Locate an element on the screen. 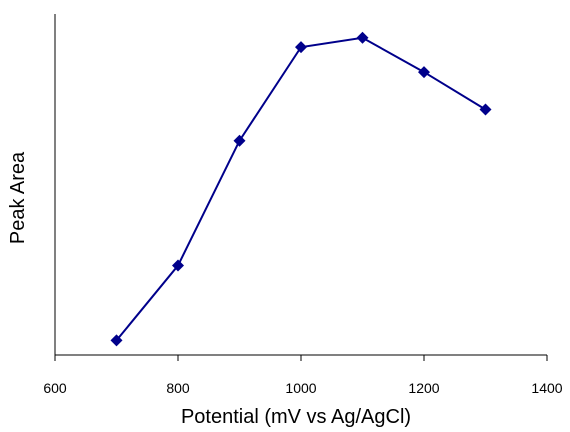 This screenshot has width=570, height=432. x-tick-label: 1000 is located at coordinates (300, 388).